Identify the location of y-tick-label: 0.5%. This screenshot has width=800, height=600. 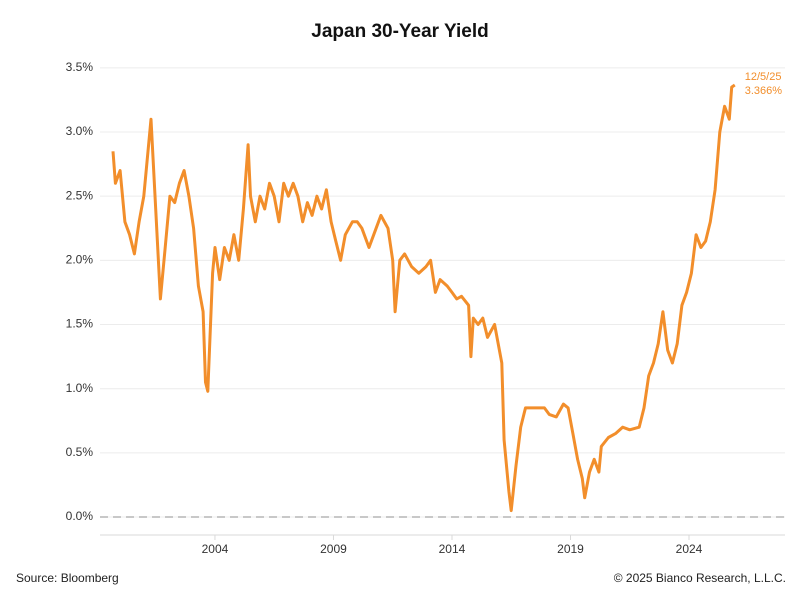
(80, 452).